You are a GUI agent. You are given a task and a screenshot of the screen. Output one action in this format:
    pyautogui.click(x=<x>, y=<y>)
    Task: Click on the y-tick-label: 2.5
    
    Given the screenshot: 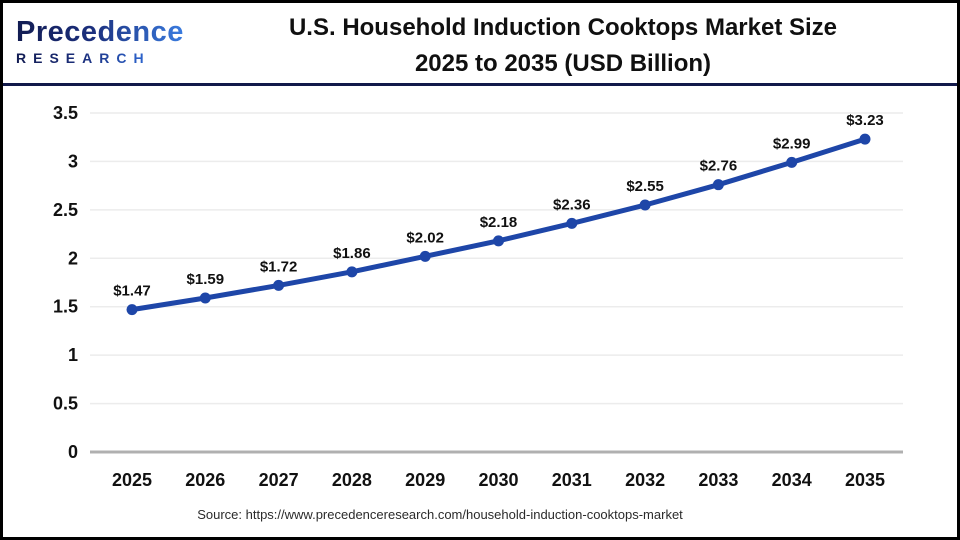 What is the action you would take?
    pyautogui.click(x=65, y=210)
    